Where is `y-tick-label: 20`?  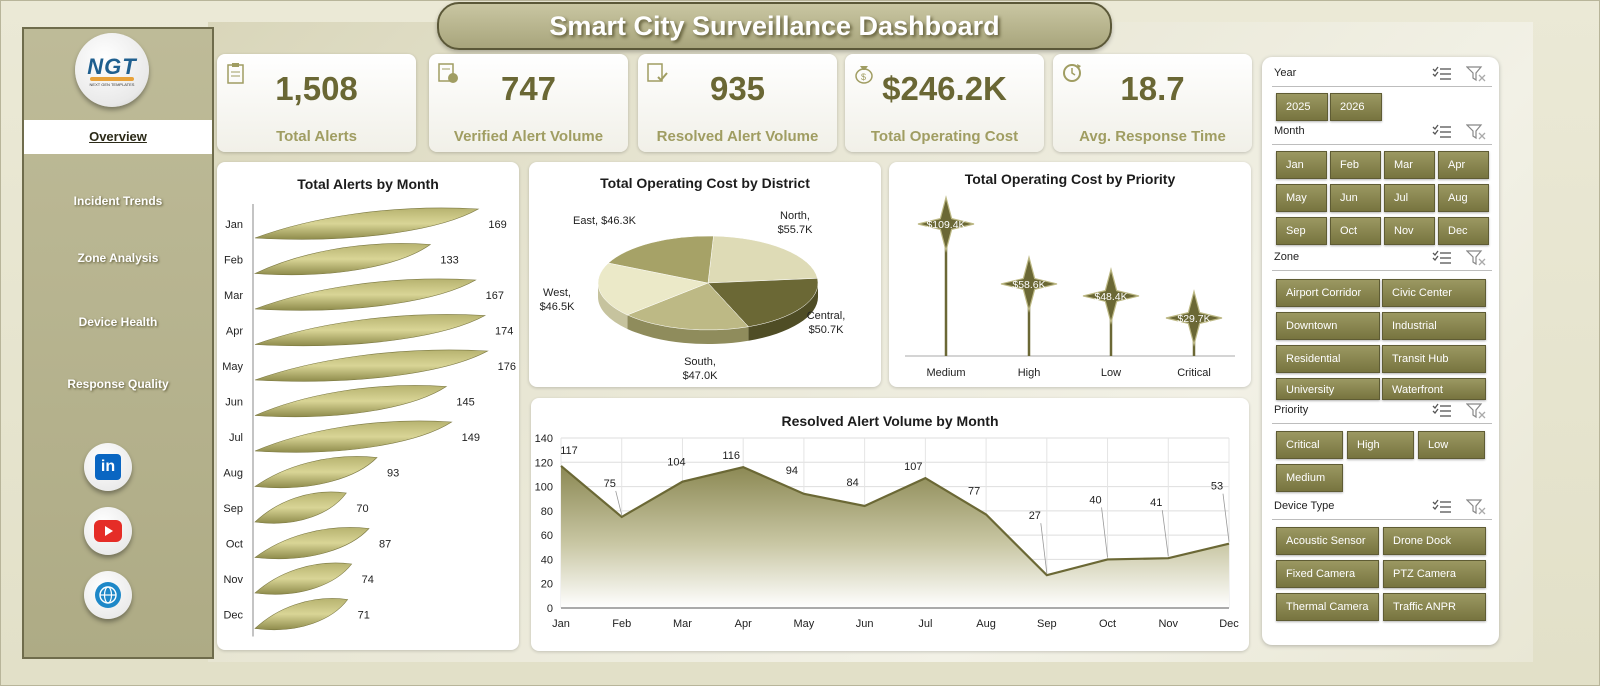
y-tick-label: 20 is located at coordinates (547, 585).